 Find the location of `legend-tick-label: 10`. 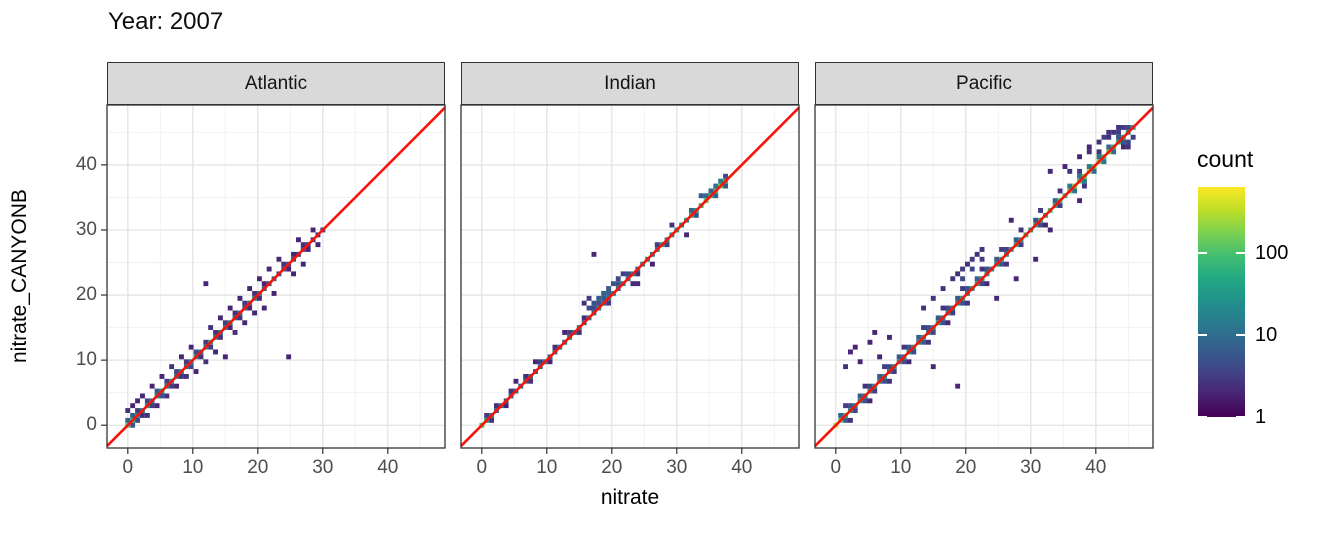

legend-tick-label: 10 is located at coordinates (1266, 334).